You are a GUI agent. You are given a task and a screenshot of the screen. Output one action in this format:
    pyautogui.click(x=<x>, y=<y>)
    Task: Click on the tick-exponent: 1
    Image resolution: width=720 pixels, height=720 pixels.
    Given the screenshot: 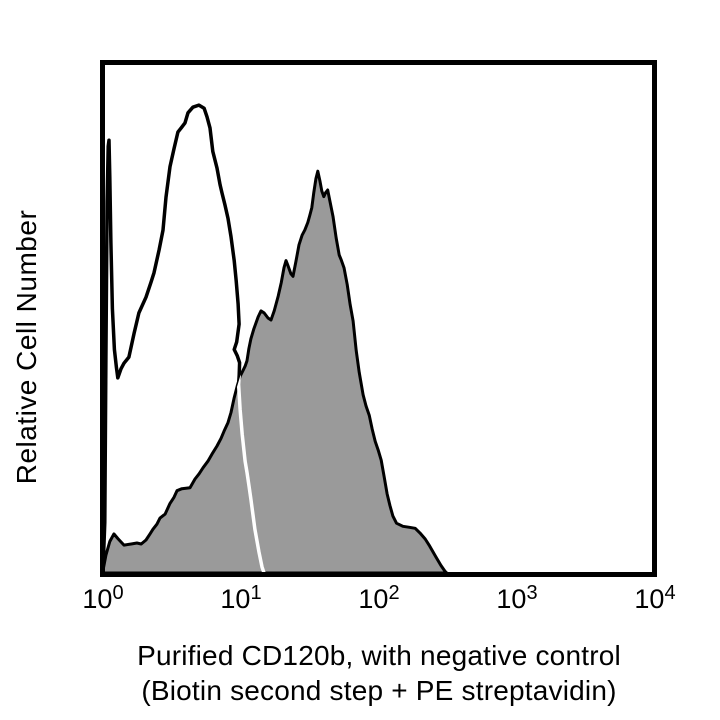 What is the action you would take?
    pyautogui.click(x=256, y=593)
    